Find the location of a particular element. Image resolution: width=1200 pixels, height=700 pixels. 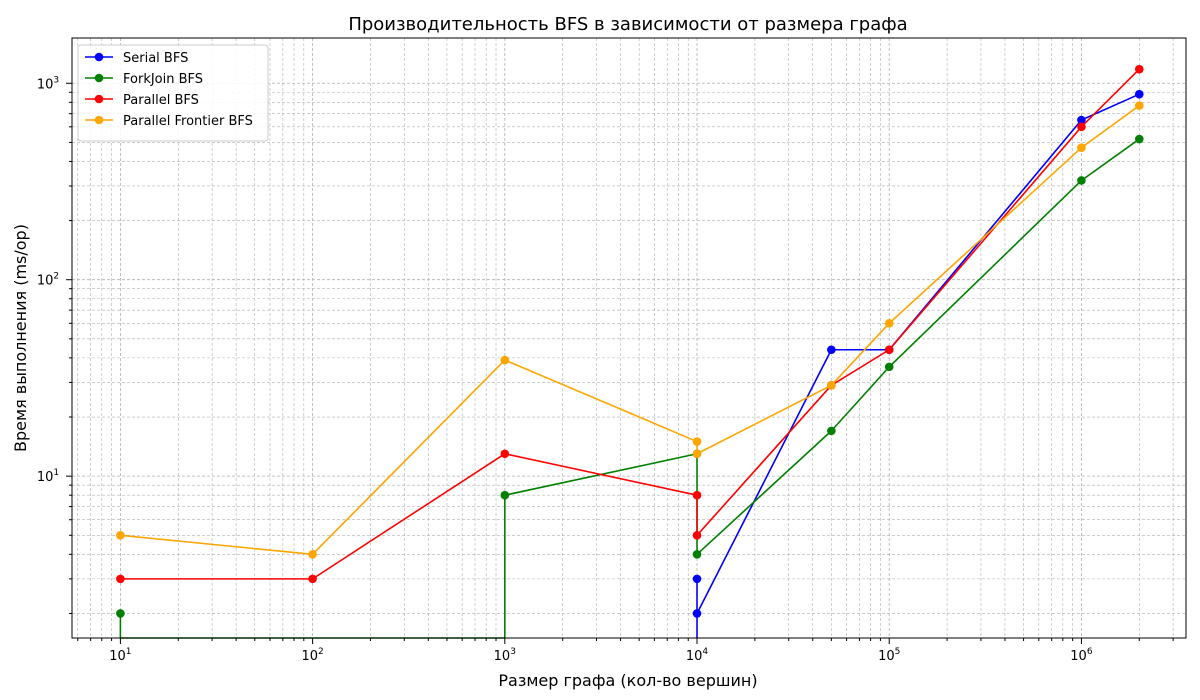

y-tick-label: 10¹ is located at coordinates (48, 476).